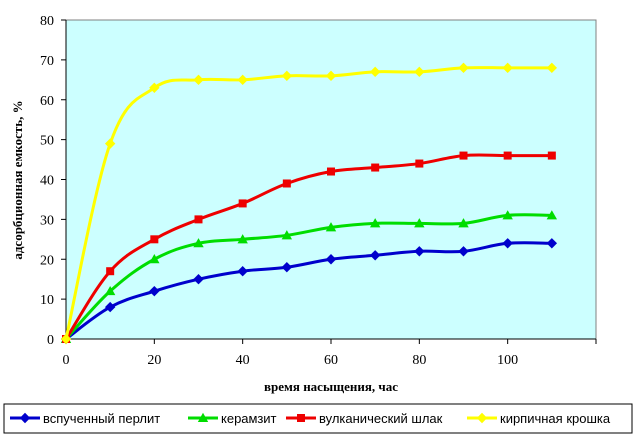 The height and width of the screenshot is (440, 636). What do you see at coordinates (331, 386) in the screenshot?
I see `x-axis-title: время насыщения, час` at bounding box center [331, 386].